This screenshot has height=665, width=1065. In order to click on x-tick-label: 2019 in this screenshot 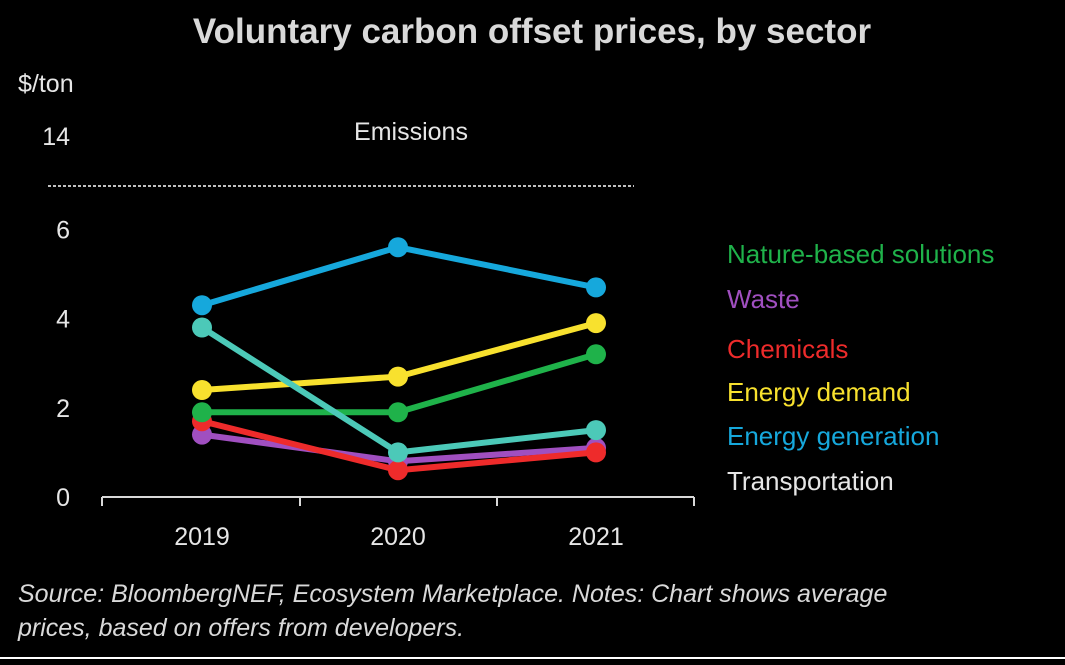, I will do `click(202, 537)`.